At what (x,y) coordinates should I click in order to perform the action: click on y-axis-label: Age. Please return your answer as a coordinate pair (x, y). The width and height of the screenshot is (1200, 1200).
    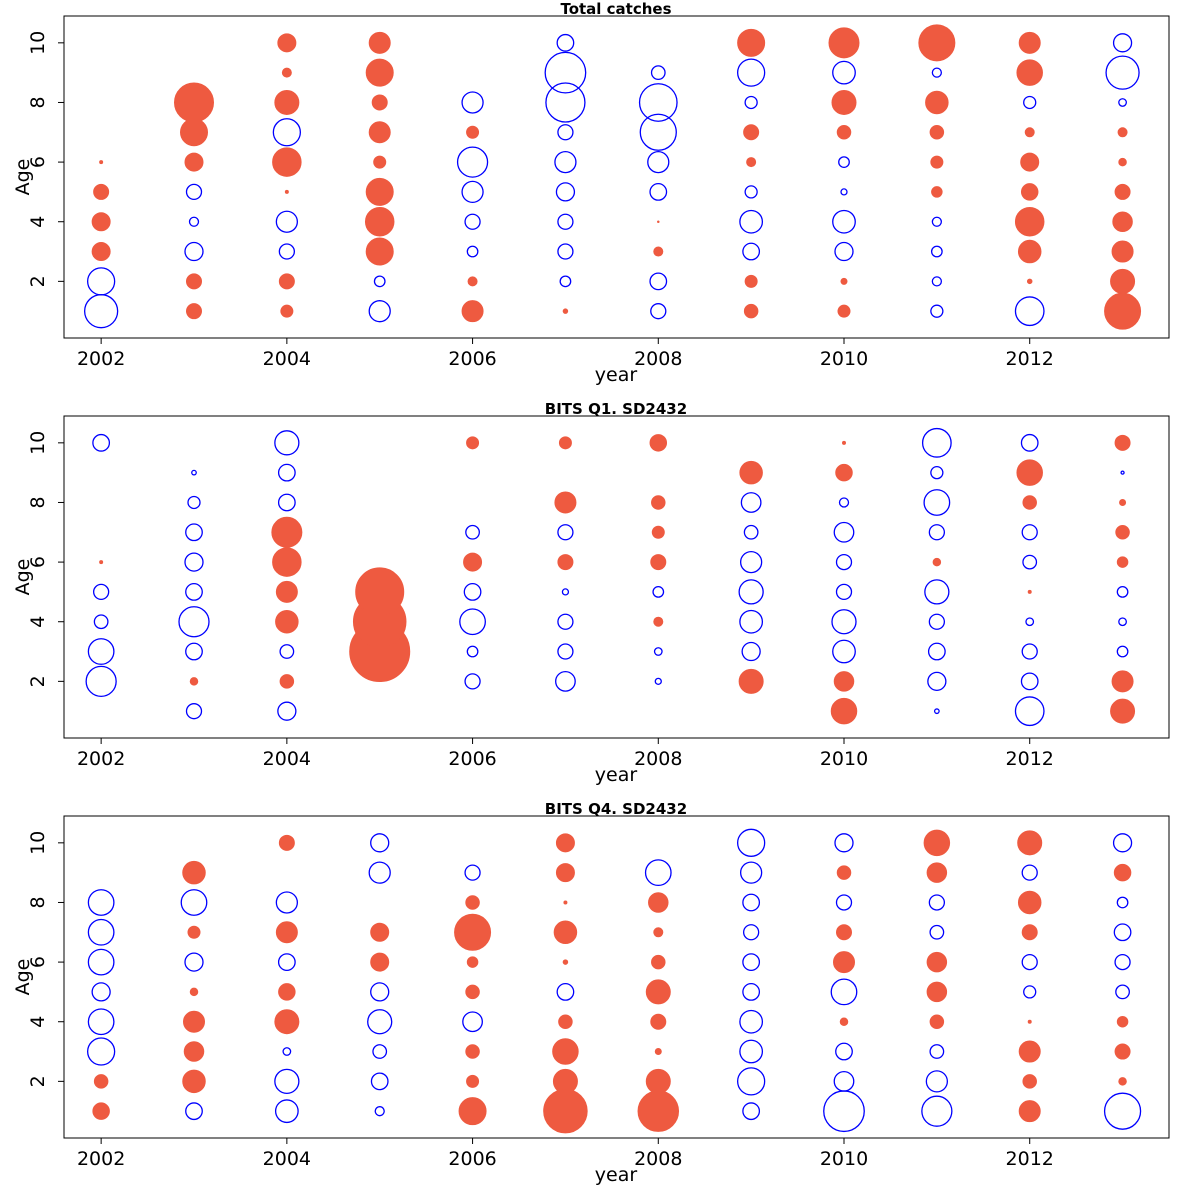
    Looking at the image, I should click on (23, 177).